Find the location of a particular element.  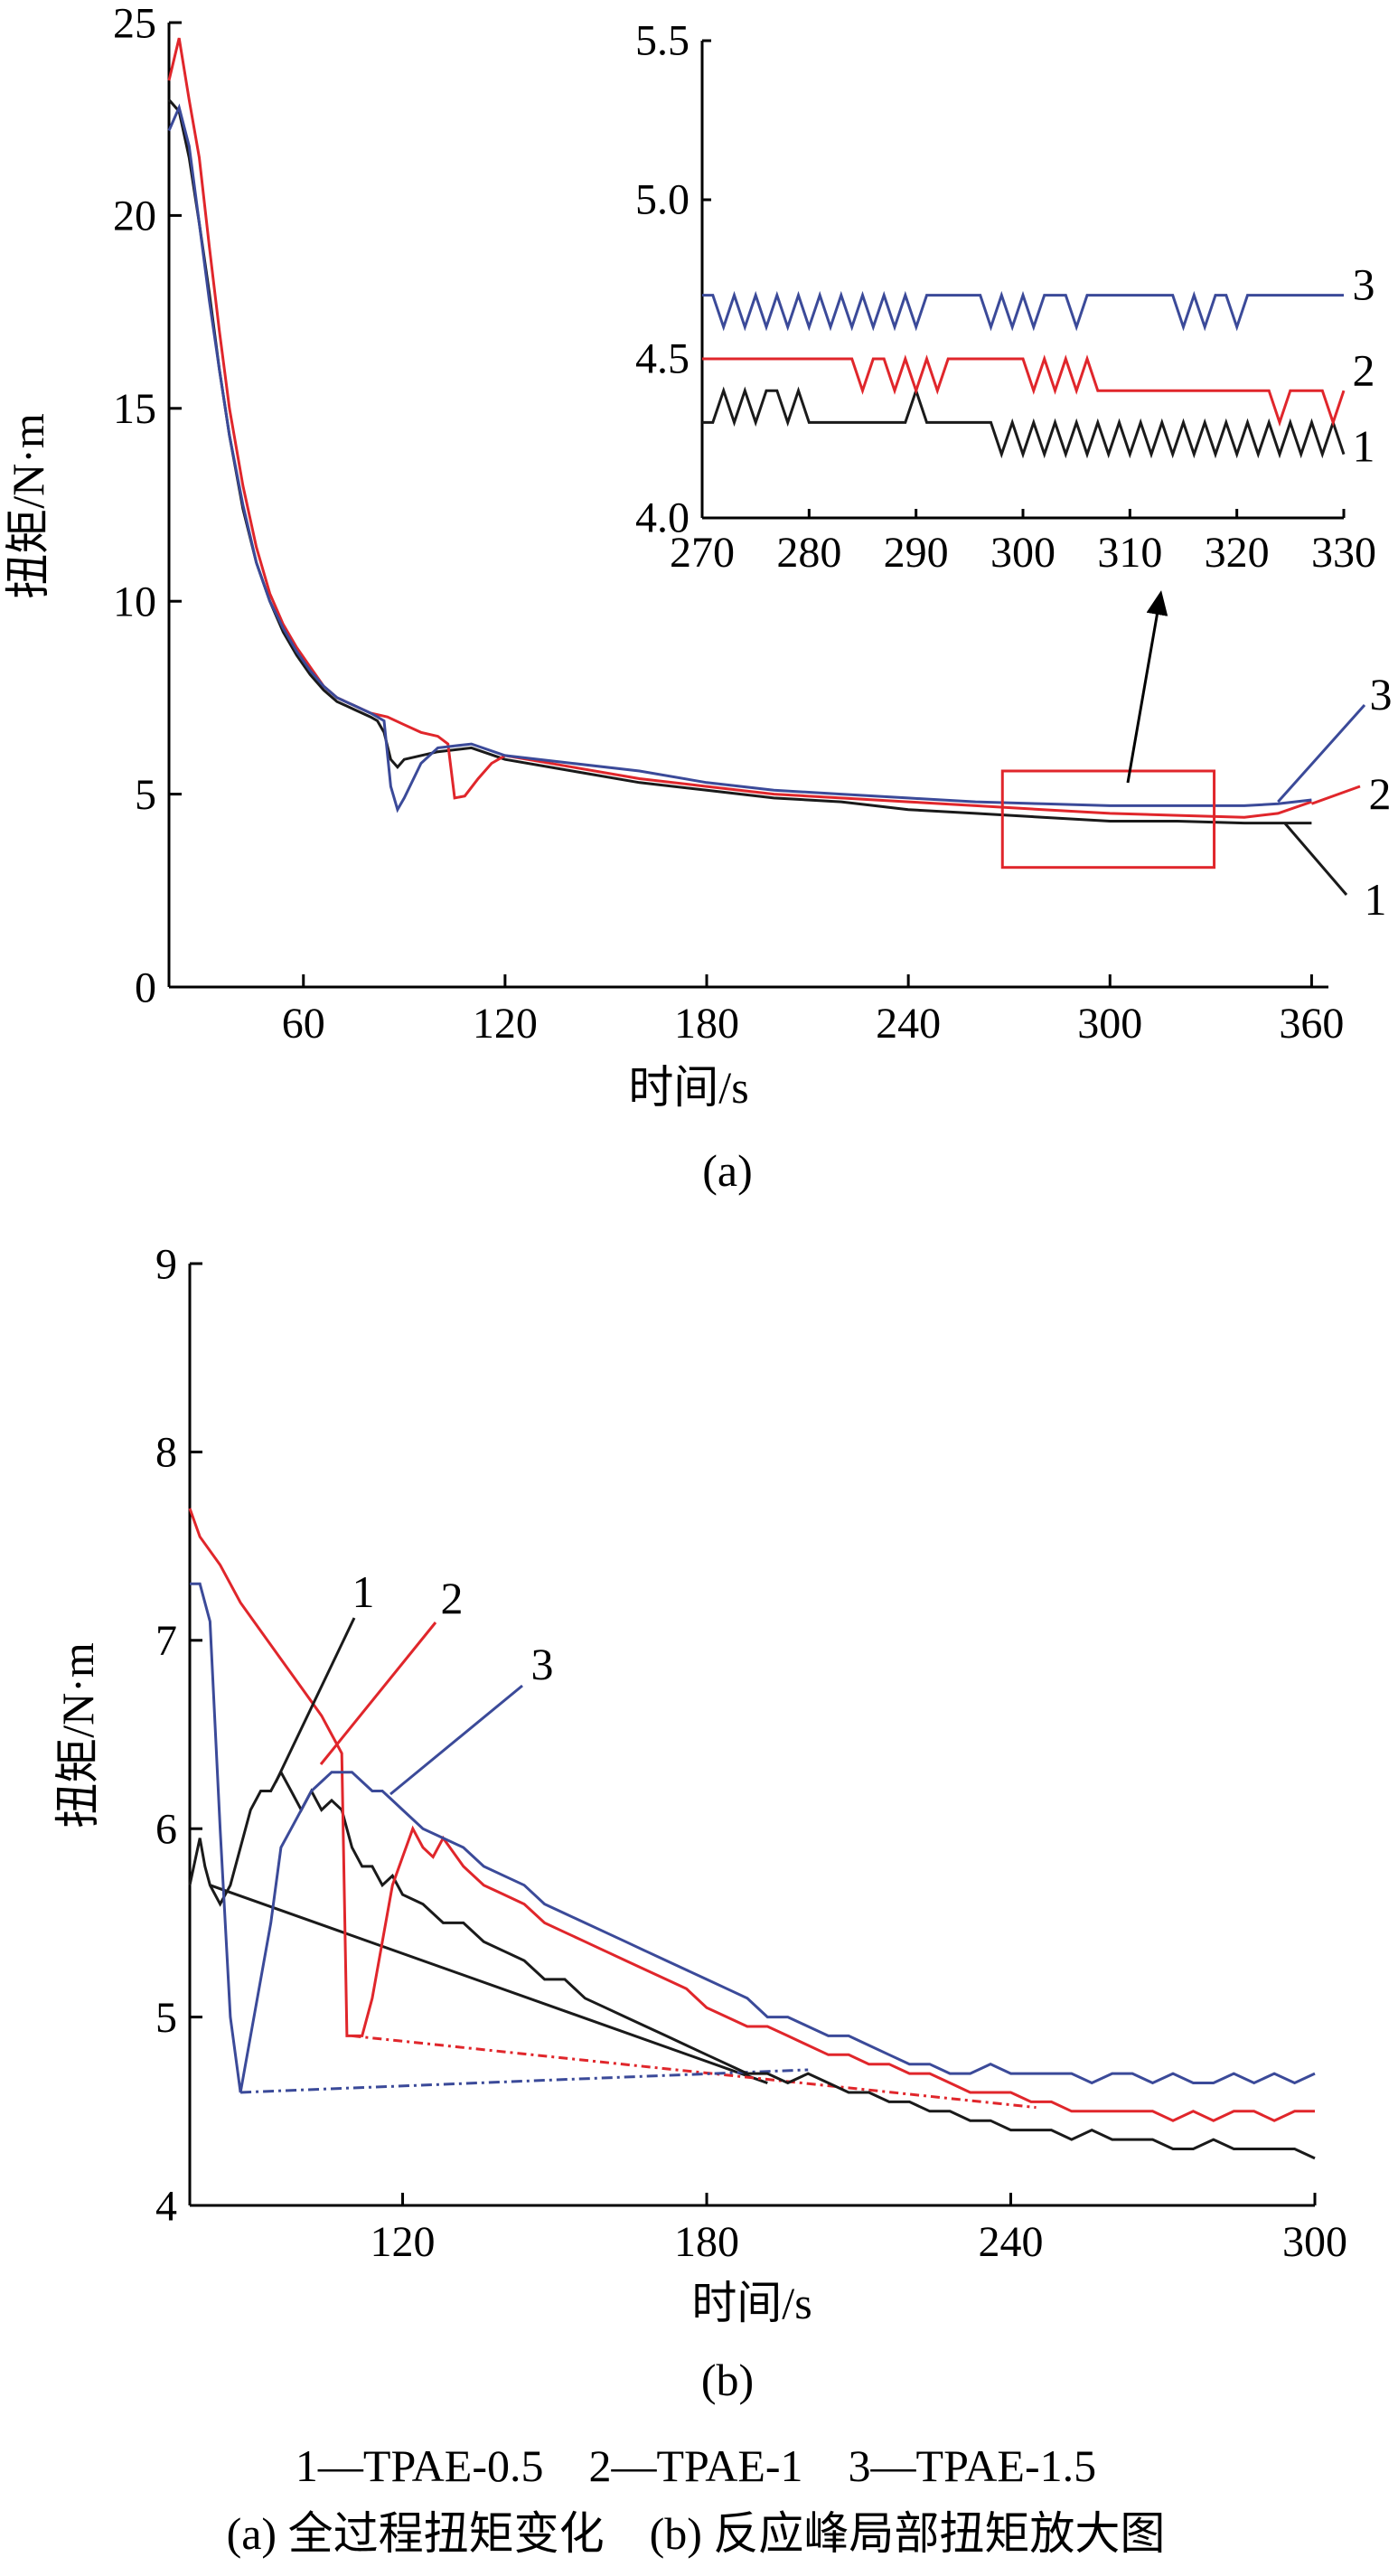

inset-axes is located at coordinates (1023, 279).